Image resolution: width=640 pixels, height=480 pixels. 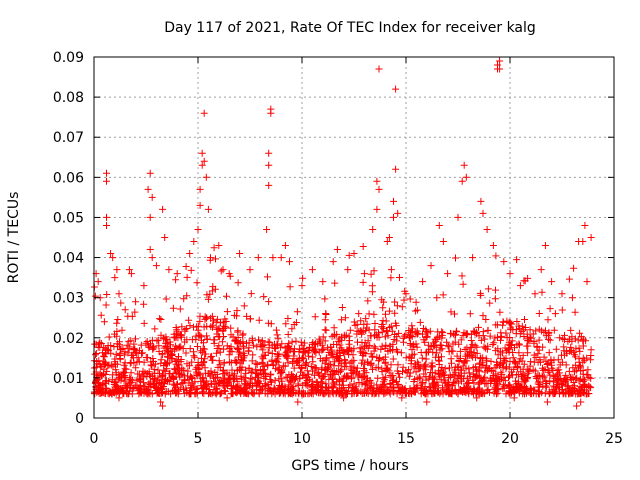 What do you see at coordinates (356, 439) in the screenshot?
I see `x-tick-labels: 0 5 10 15 20 25` at bounding box center [356, 439].